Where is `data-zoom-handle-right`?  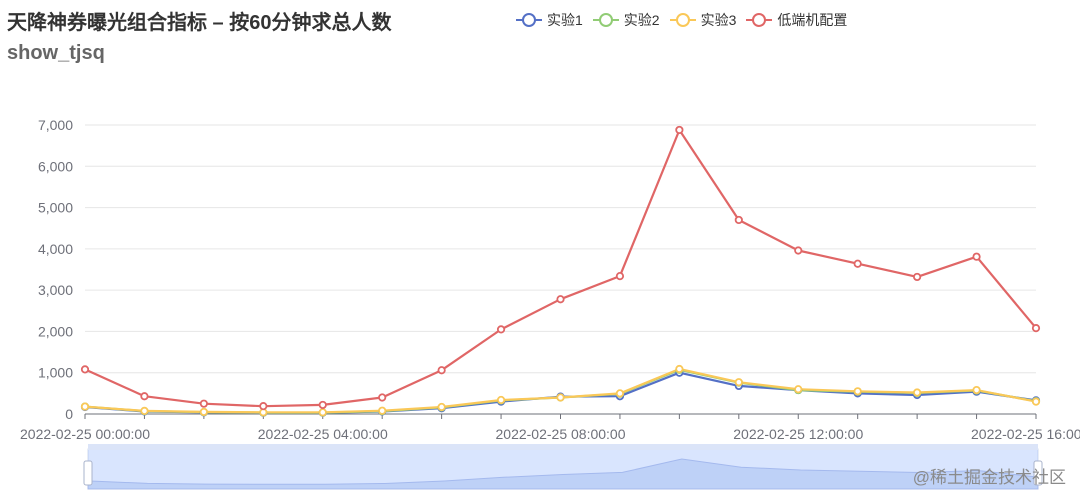 data-zoom-handle-right is located at coordinates (1038, 473).